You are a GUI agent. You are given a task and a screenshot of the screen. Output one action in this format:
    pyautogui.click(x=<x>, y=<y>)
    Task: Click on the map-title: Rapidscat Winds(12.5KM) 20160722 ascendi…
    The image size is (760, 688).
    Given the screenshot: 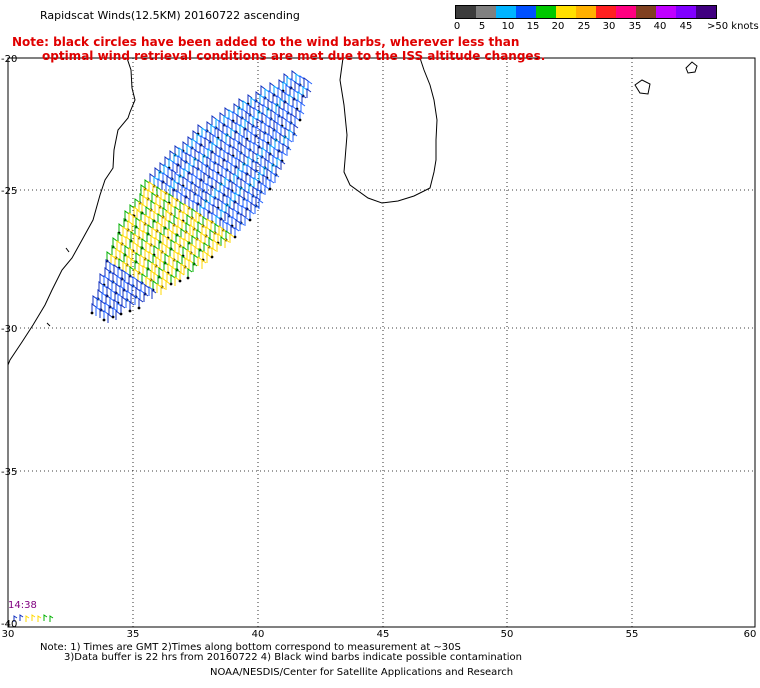 What is the action you would take?
    pyautogui.click(x=170, y=15)
    